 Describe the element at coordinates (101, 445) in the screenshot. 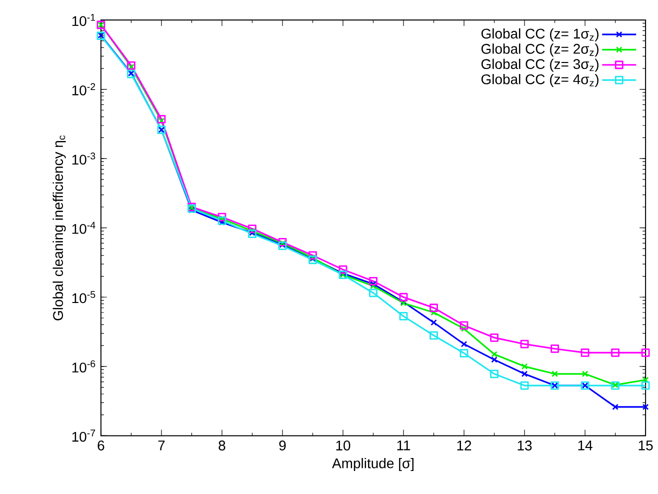

I see `x-tick-label: 6` at that location.